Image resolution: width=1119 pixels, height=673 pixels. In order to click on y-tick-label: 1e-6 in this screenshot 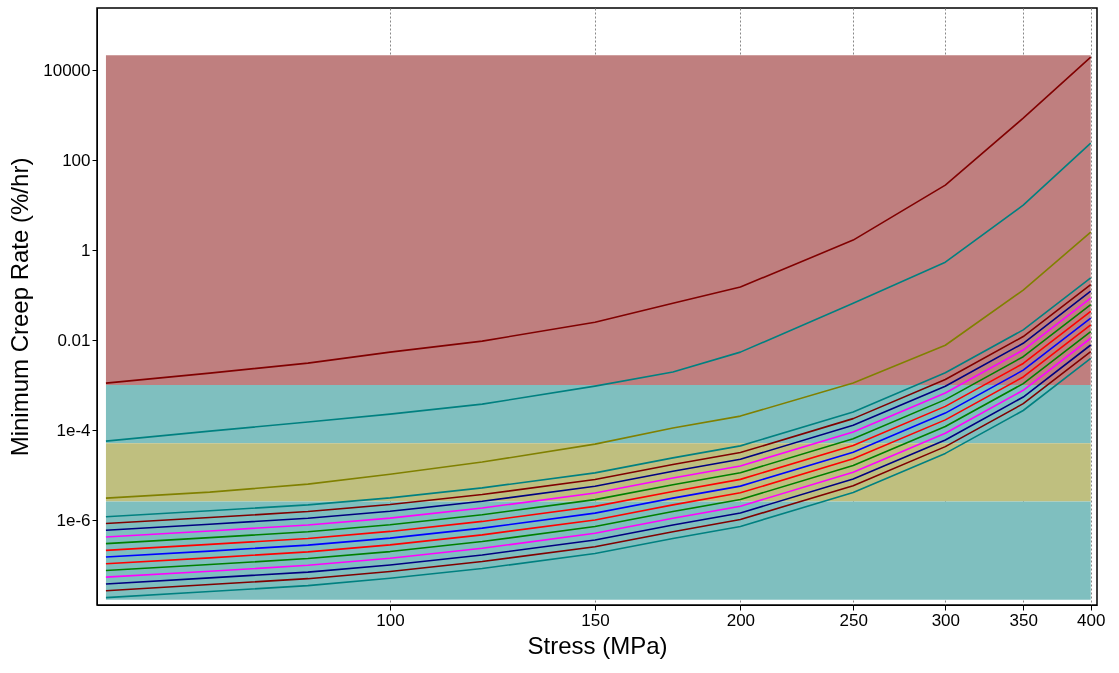, I will do `click(73, 520)`.